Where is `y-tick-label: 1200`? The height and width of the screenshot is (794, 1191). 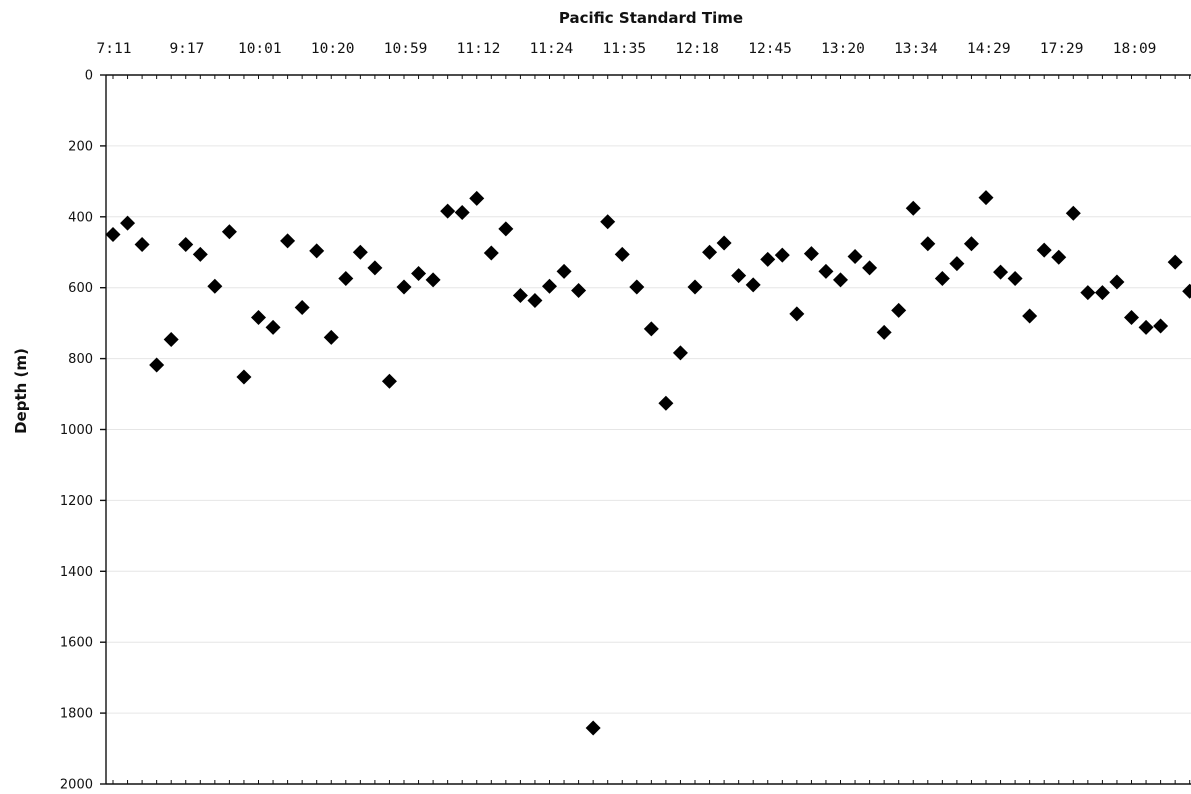 y-tick-label: 1200 is located at coordinates (76, 501).